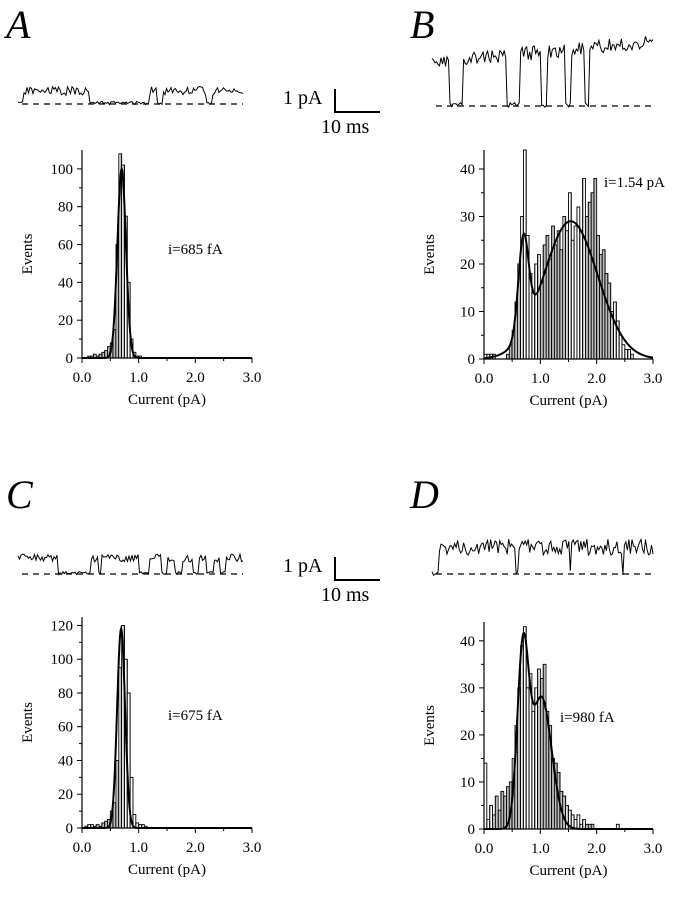 Image resolution: width=685 pixels, height=899 pixels. Describe the element at coordinates (17, 24) in the screenshot. I see `panel-label-a: A` at that location.